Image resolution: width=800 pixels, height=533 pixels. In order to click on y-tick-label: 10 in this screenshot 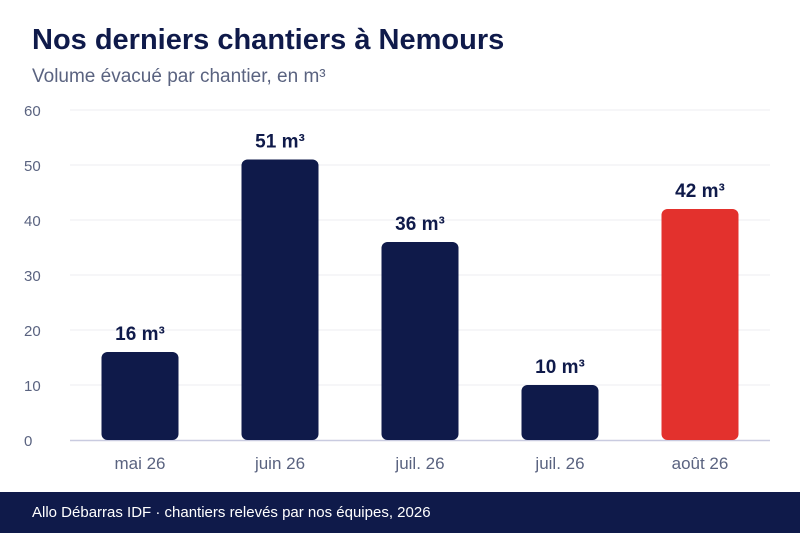, I will do `click(32, 386)`.